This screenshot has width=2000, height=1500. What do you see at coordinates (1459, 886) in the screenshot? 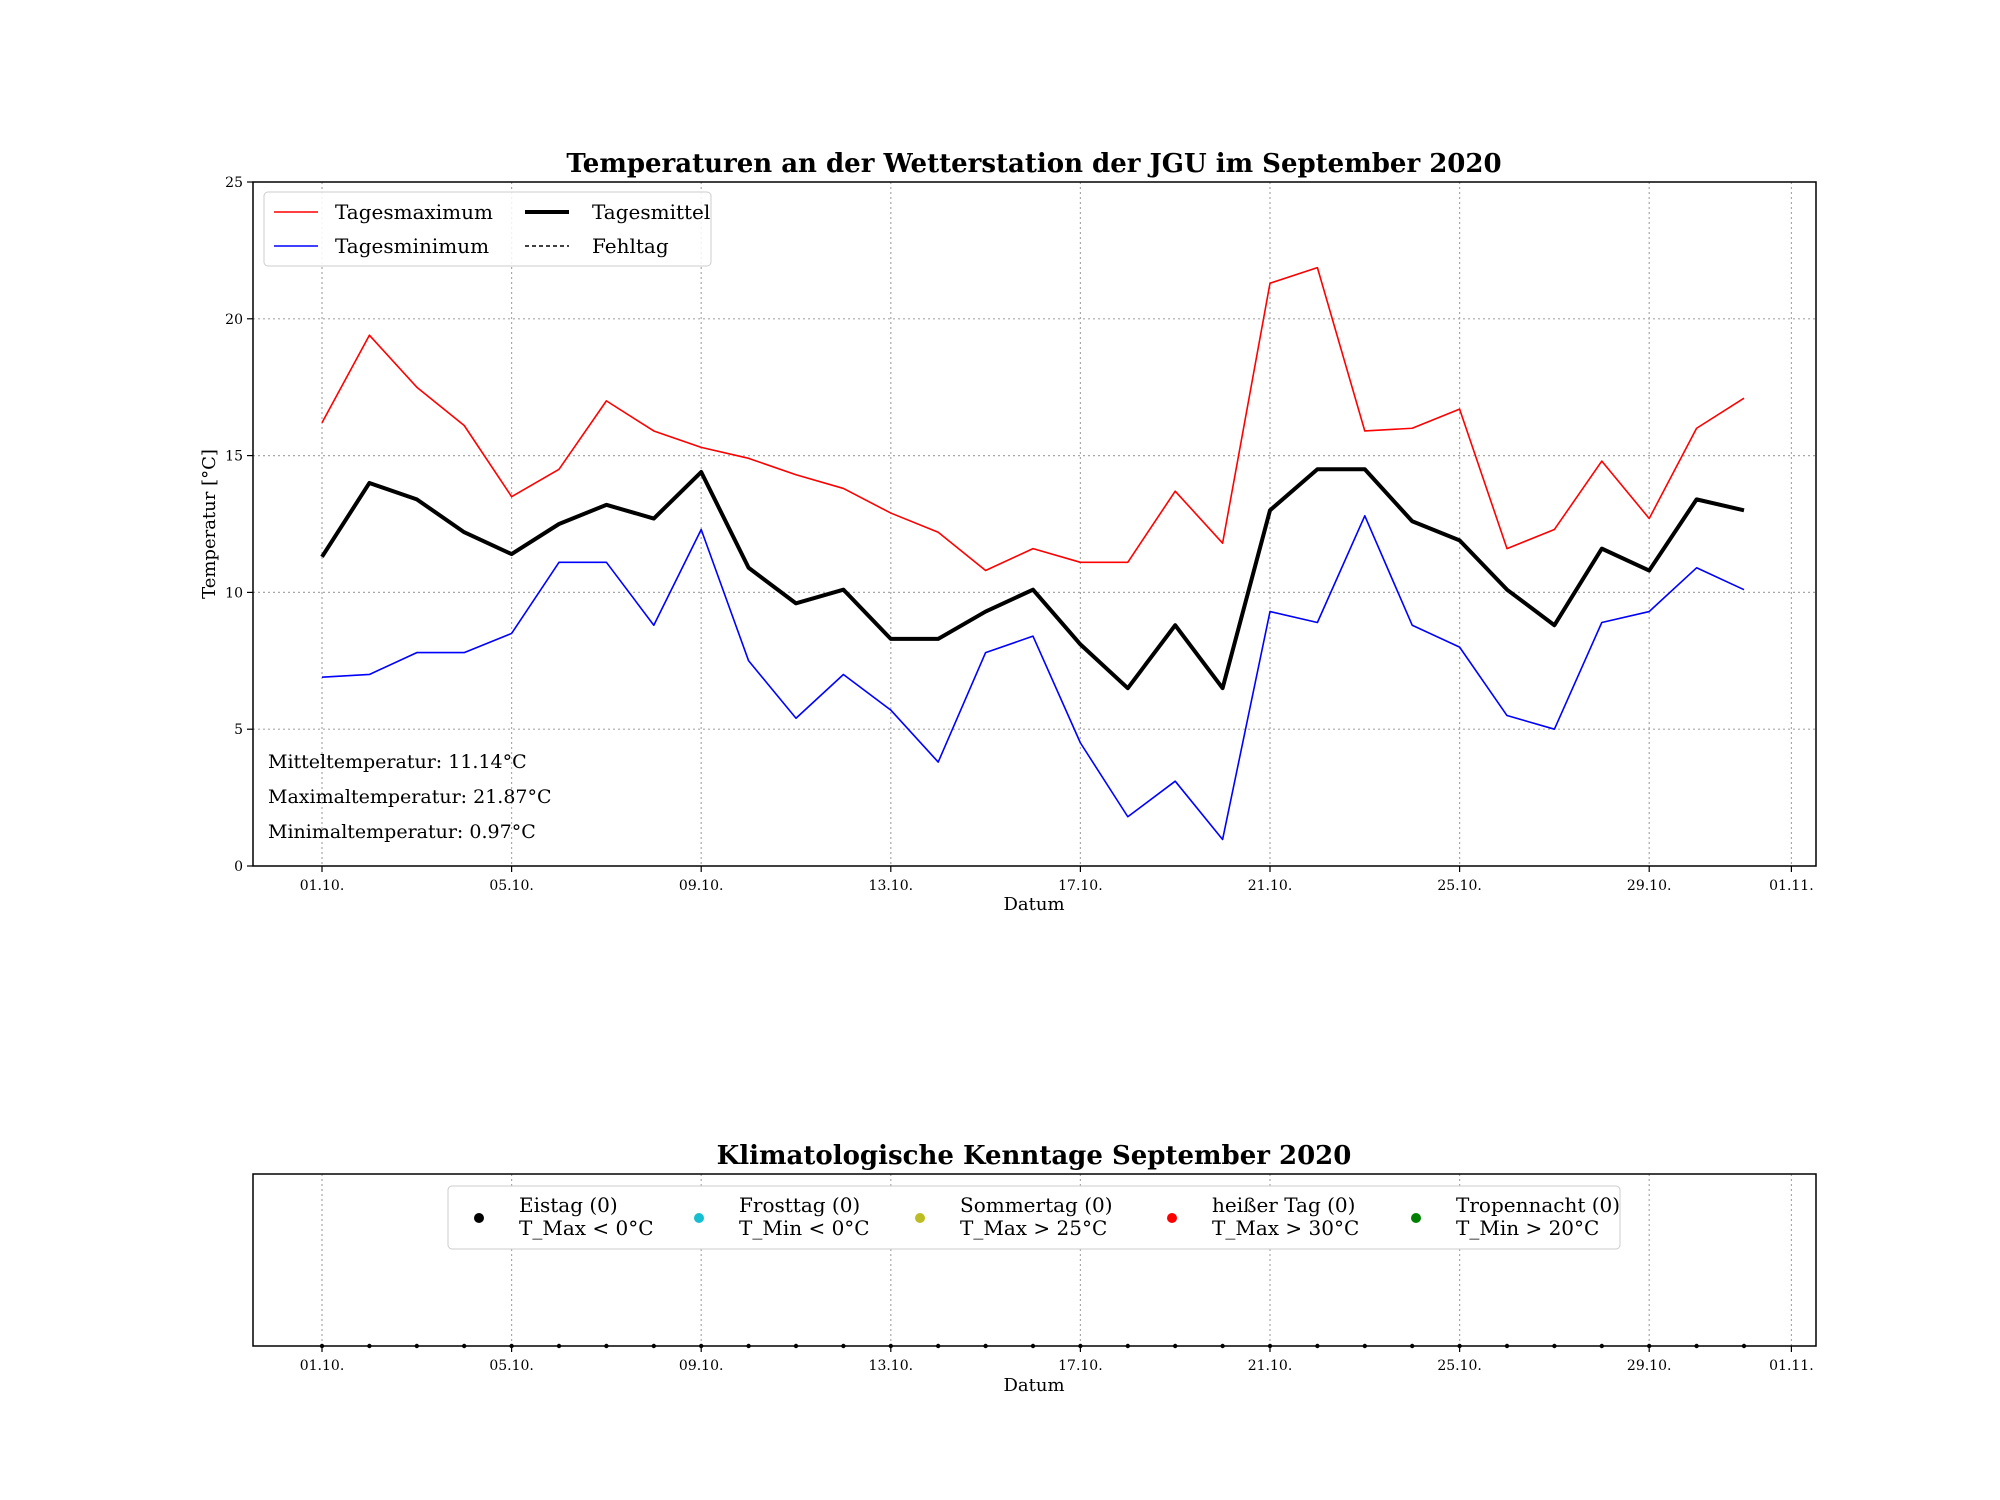
I see `top-xtick-label-6: 25.10.` at bounding box center [1459, 886].